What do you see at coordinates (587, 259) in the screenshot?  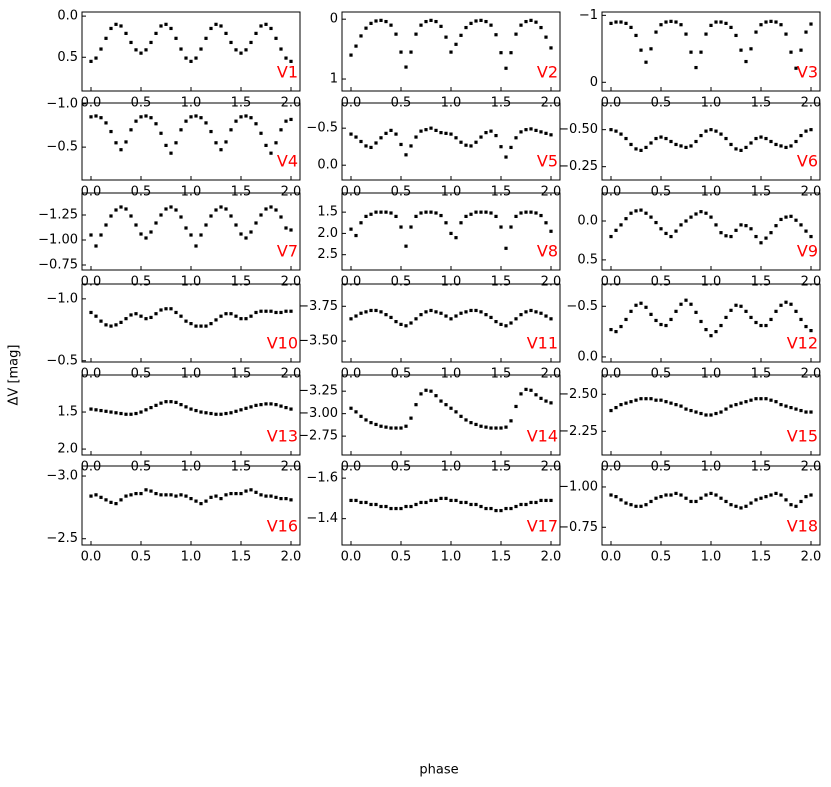 I see `y-tick-label: 0.5` at bounding box center [587, 259].